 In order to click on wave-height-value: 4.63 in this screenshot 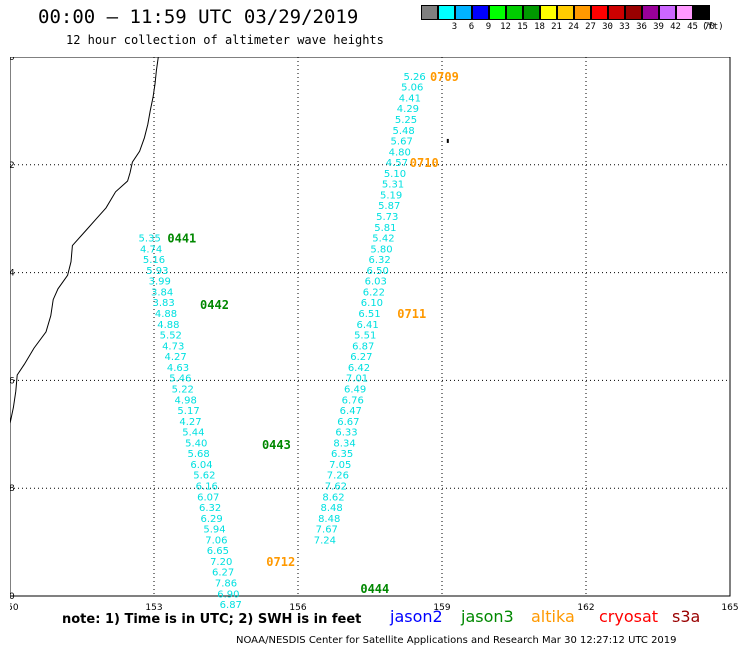, I will do `click(178, 368)`.